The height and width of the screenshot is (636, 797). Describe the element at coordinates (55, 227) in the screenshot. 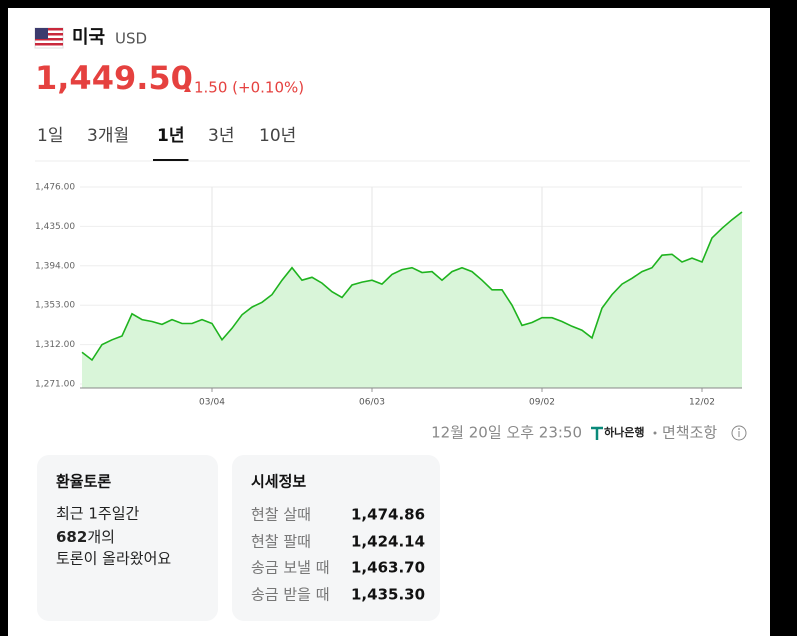

I see `y-tick-label: 1,435.00` at that location.